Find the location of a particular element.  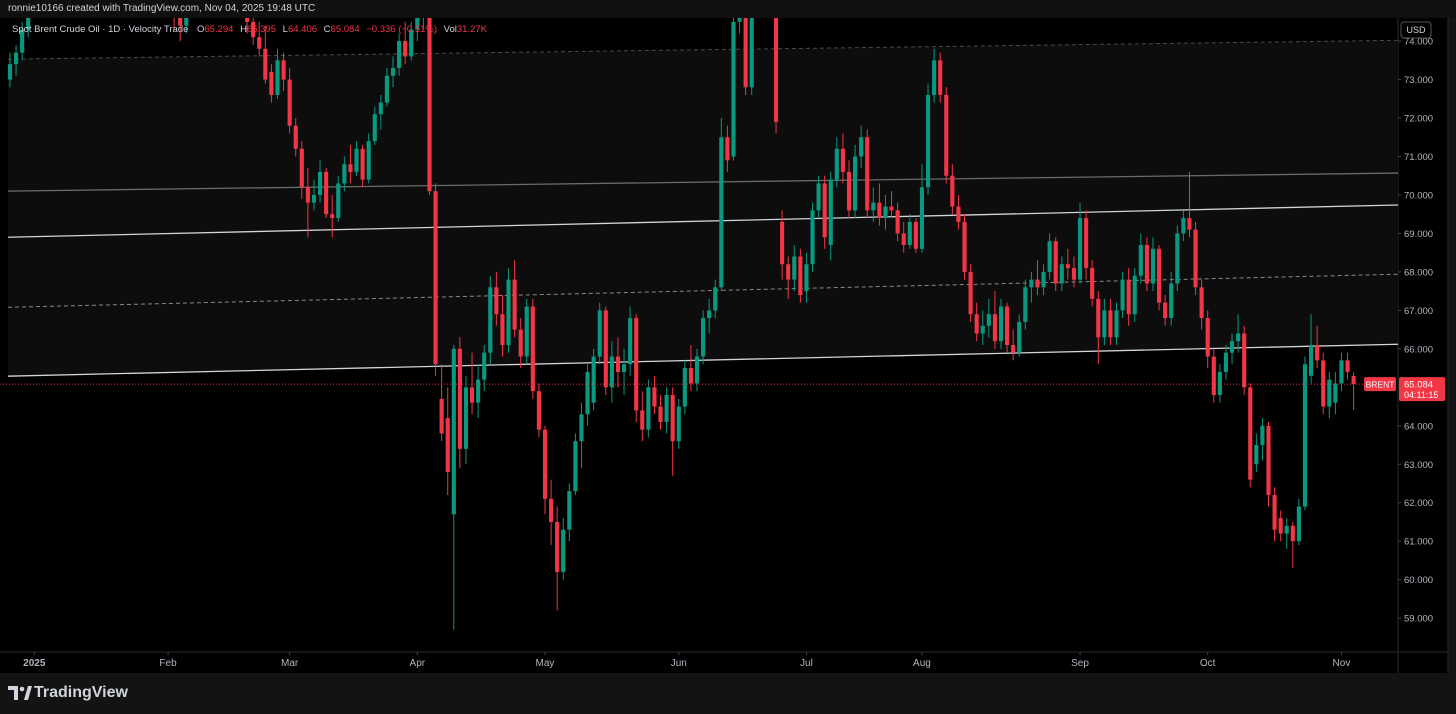

ohlc-value: 65.294 is located at coordinates (219, 29).